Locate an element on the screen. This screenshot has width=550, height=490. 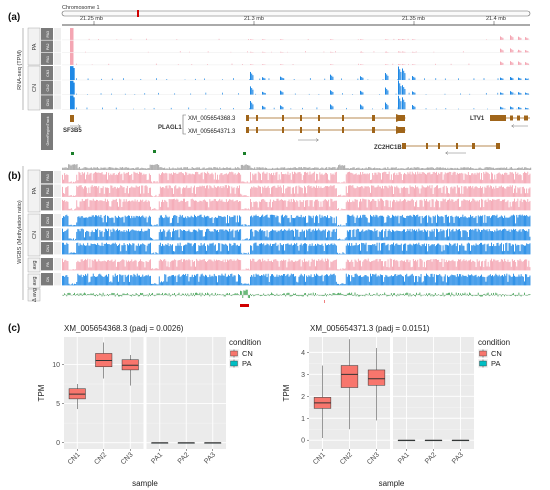
chromosome-label: Chromosome 1 is located at coordinates (81, 8).